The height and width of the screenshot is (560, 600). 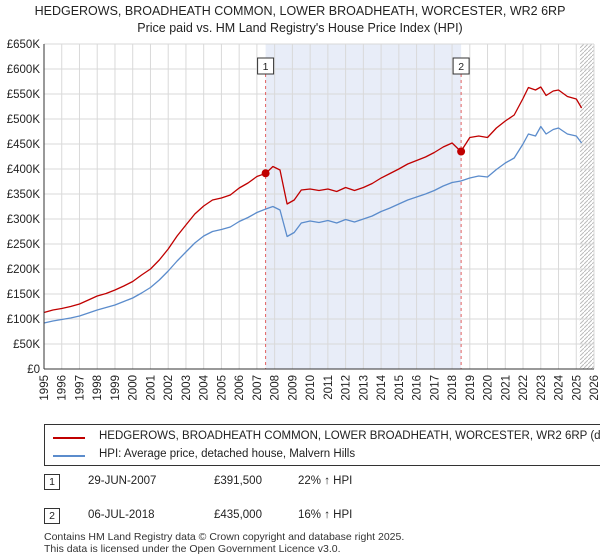 I want to click on x-tick-label: 2005, so click(x=222, y=388).